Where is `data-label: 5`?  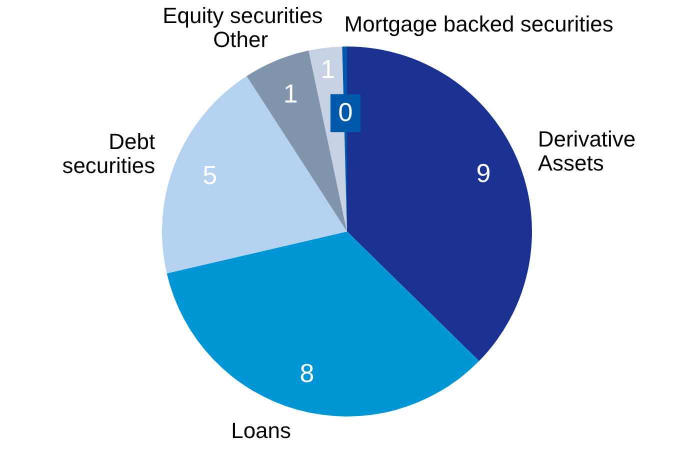
data-label: 5 is located at coordinates (210, 175).